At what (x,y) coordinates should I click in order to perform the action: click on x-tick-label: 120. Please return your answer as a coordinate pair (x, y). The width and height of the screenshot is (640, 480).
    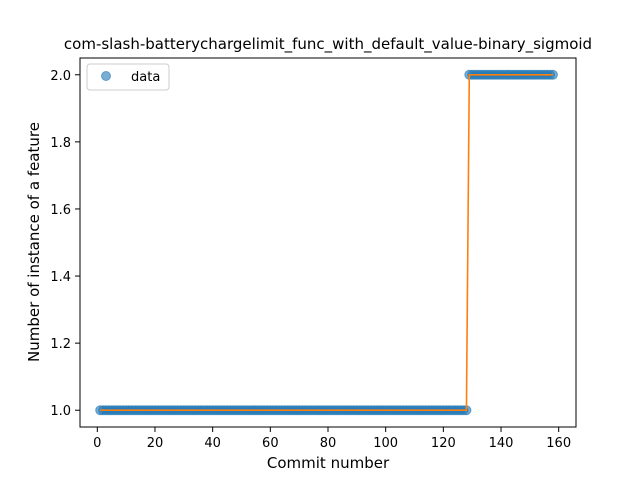
    Looking at the image, I should click on (443, 443).